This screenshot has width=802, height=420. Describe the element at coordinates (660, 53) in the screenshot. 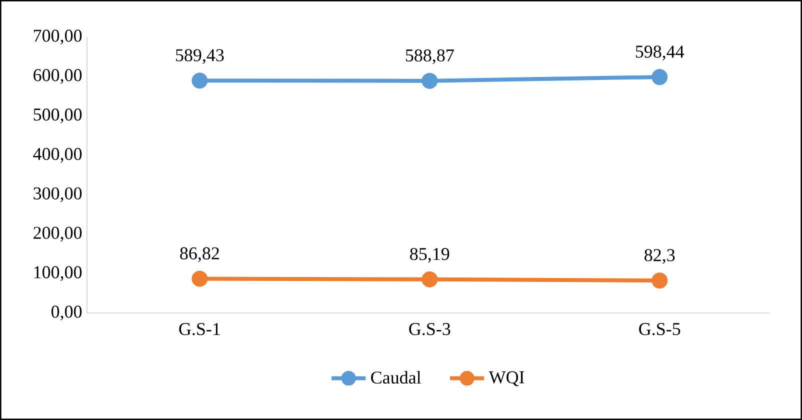

I see `data-label: 598,44` at that location.